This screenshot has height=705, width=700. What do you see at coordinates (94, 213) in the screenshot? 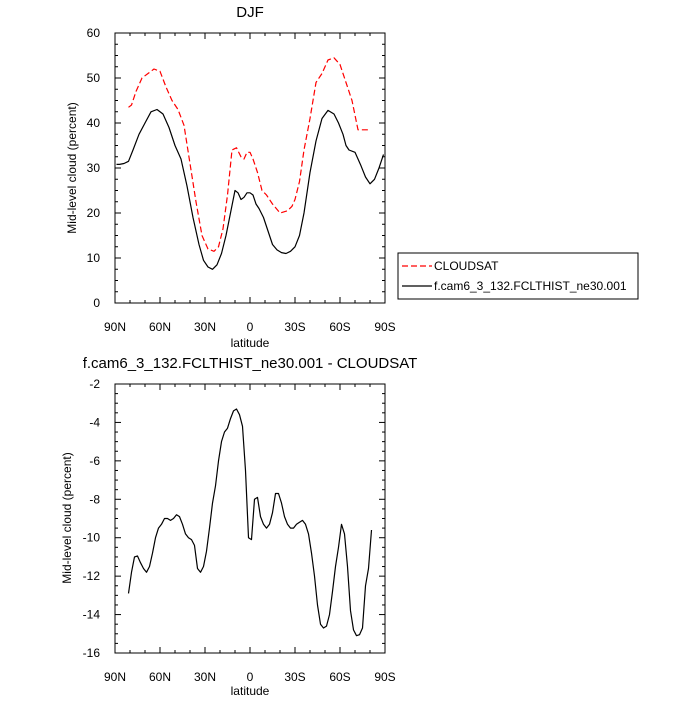
I see `y-tick-label: 20` at bounding box center [94, 213].